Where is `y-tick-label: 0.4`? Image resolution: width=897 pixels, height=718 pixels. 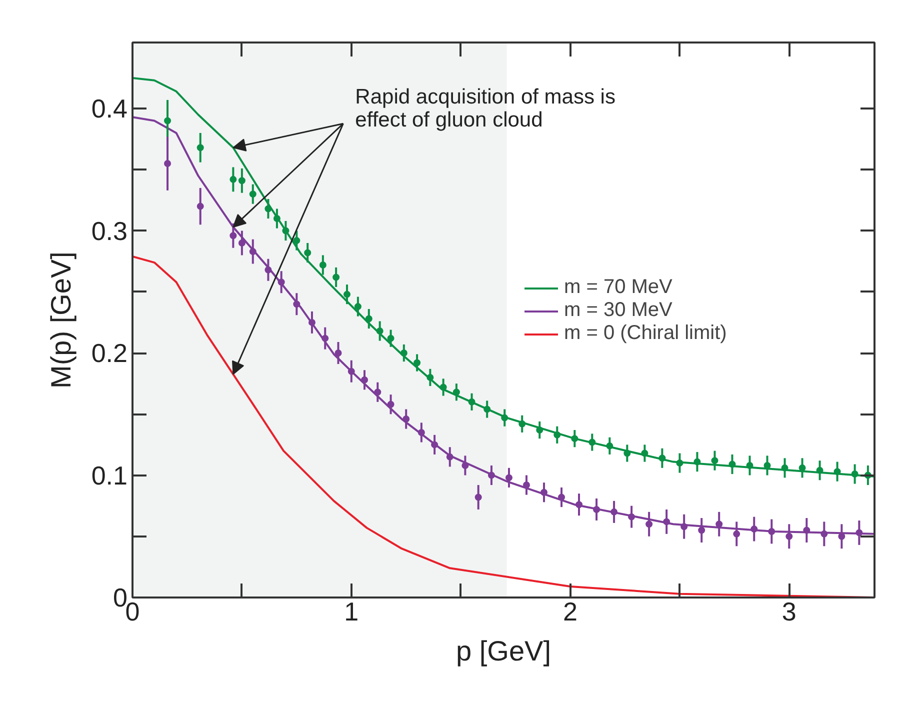 y-tick-label: 0.4 is located at coordinates (109, 109).